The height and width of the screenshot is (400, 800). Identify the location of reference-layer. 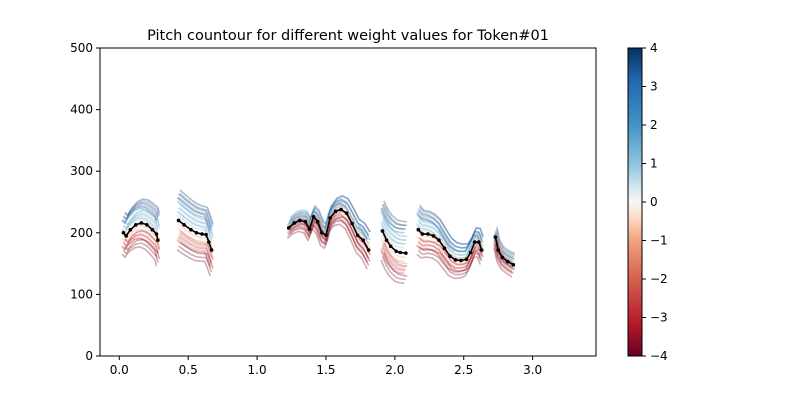
(318, 237).